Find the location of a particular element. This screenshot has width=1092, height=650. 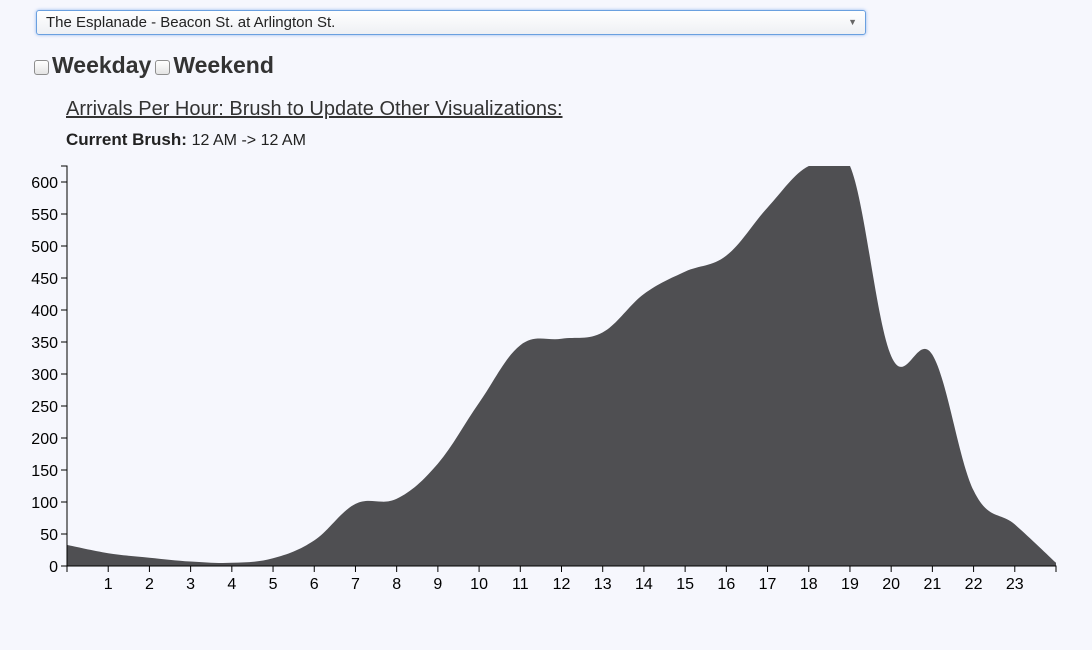

chevron-down-icon: ▼ is located at coordinates (852, 22).